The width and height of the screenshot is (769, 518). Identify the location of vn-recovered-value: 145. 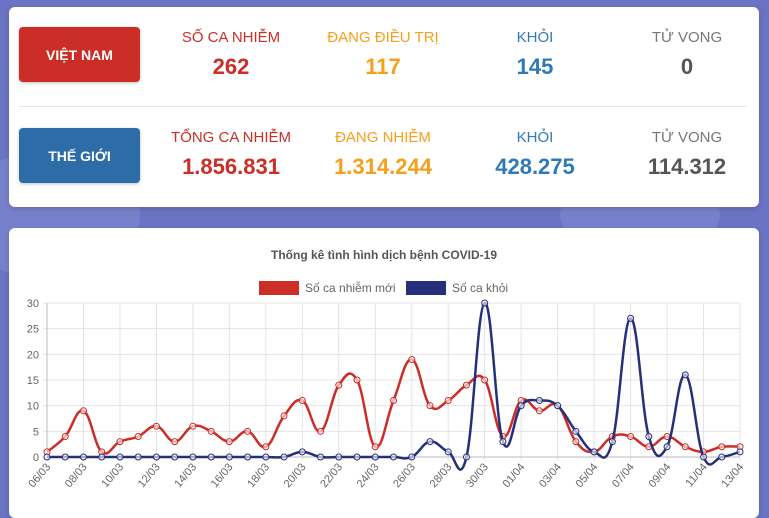
(535, 66).